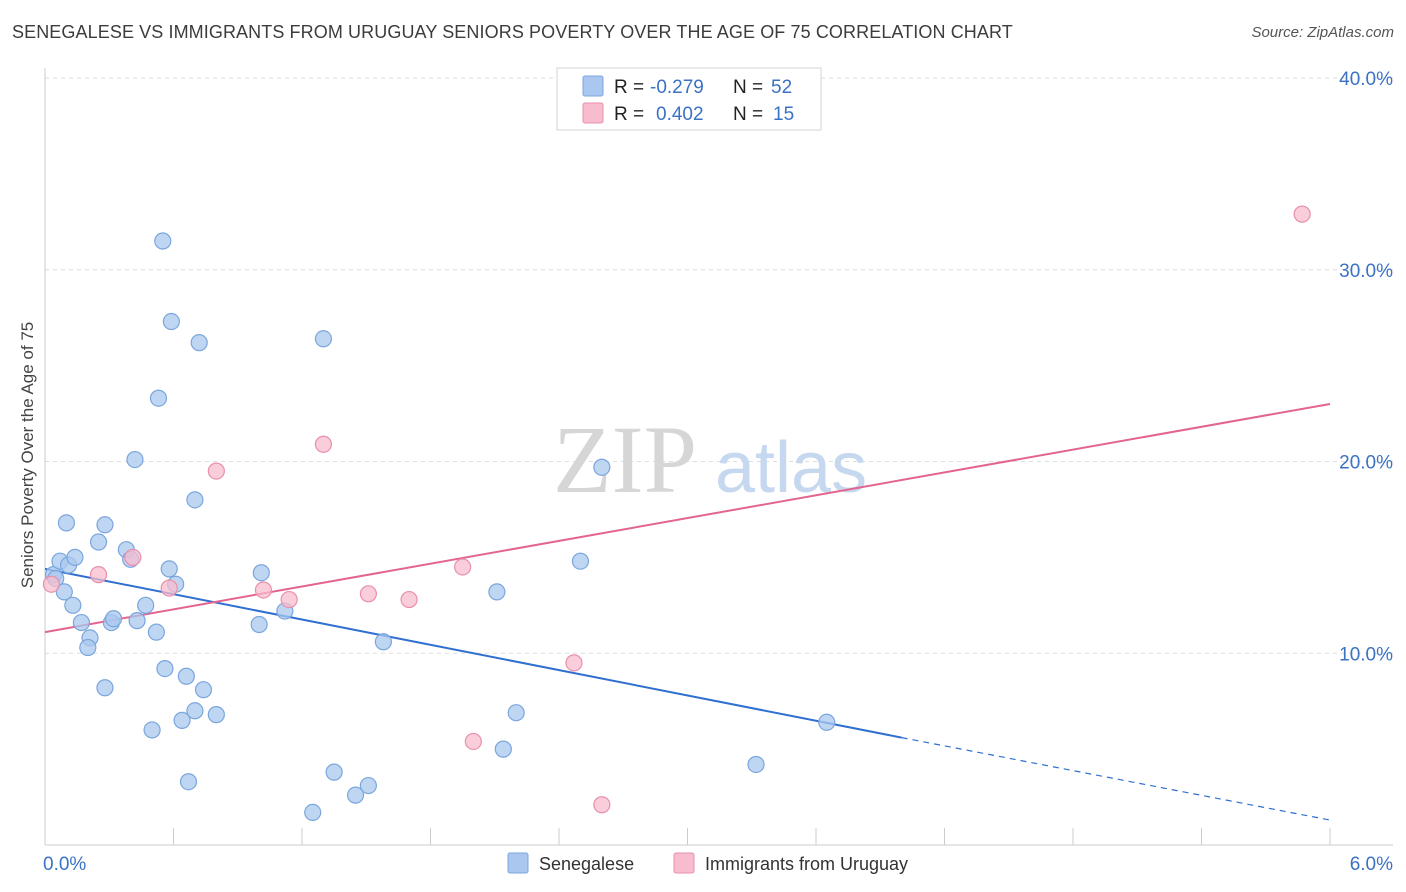 The image size is (1406, 892). What do you see at coordinates (684, 863) in the screenshot?
I see `bottom-legend-swatch-pink` at bounding box center [684, 863].